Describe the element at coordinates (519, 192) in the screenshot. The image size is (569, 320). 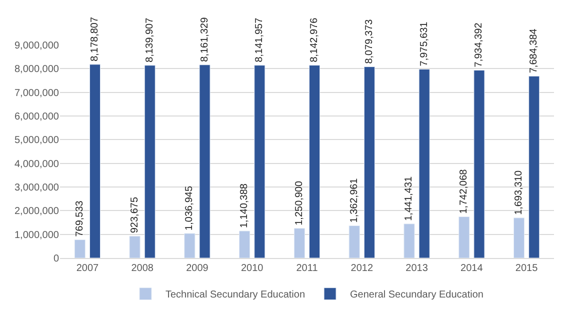
I see `data-label: 1,693,310` at that location.